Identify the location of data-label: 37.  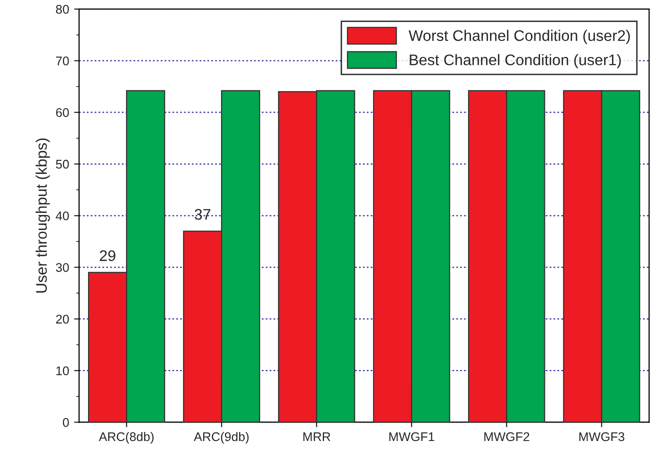
(202, 214).